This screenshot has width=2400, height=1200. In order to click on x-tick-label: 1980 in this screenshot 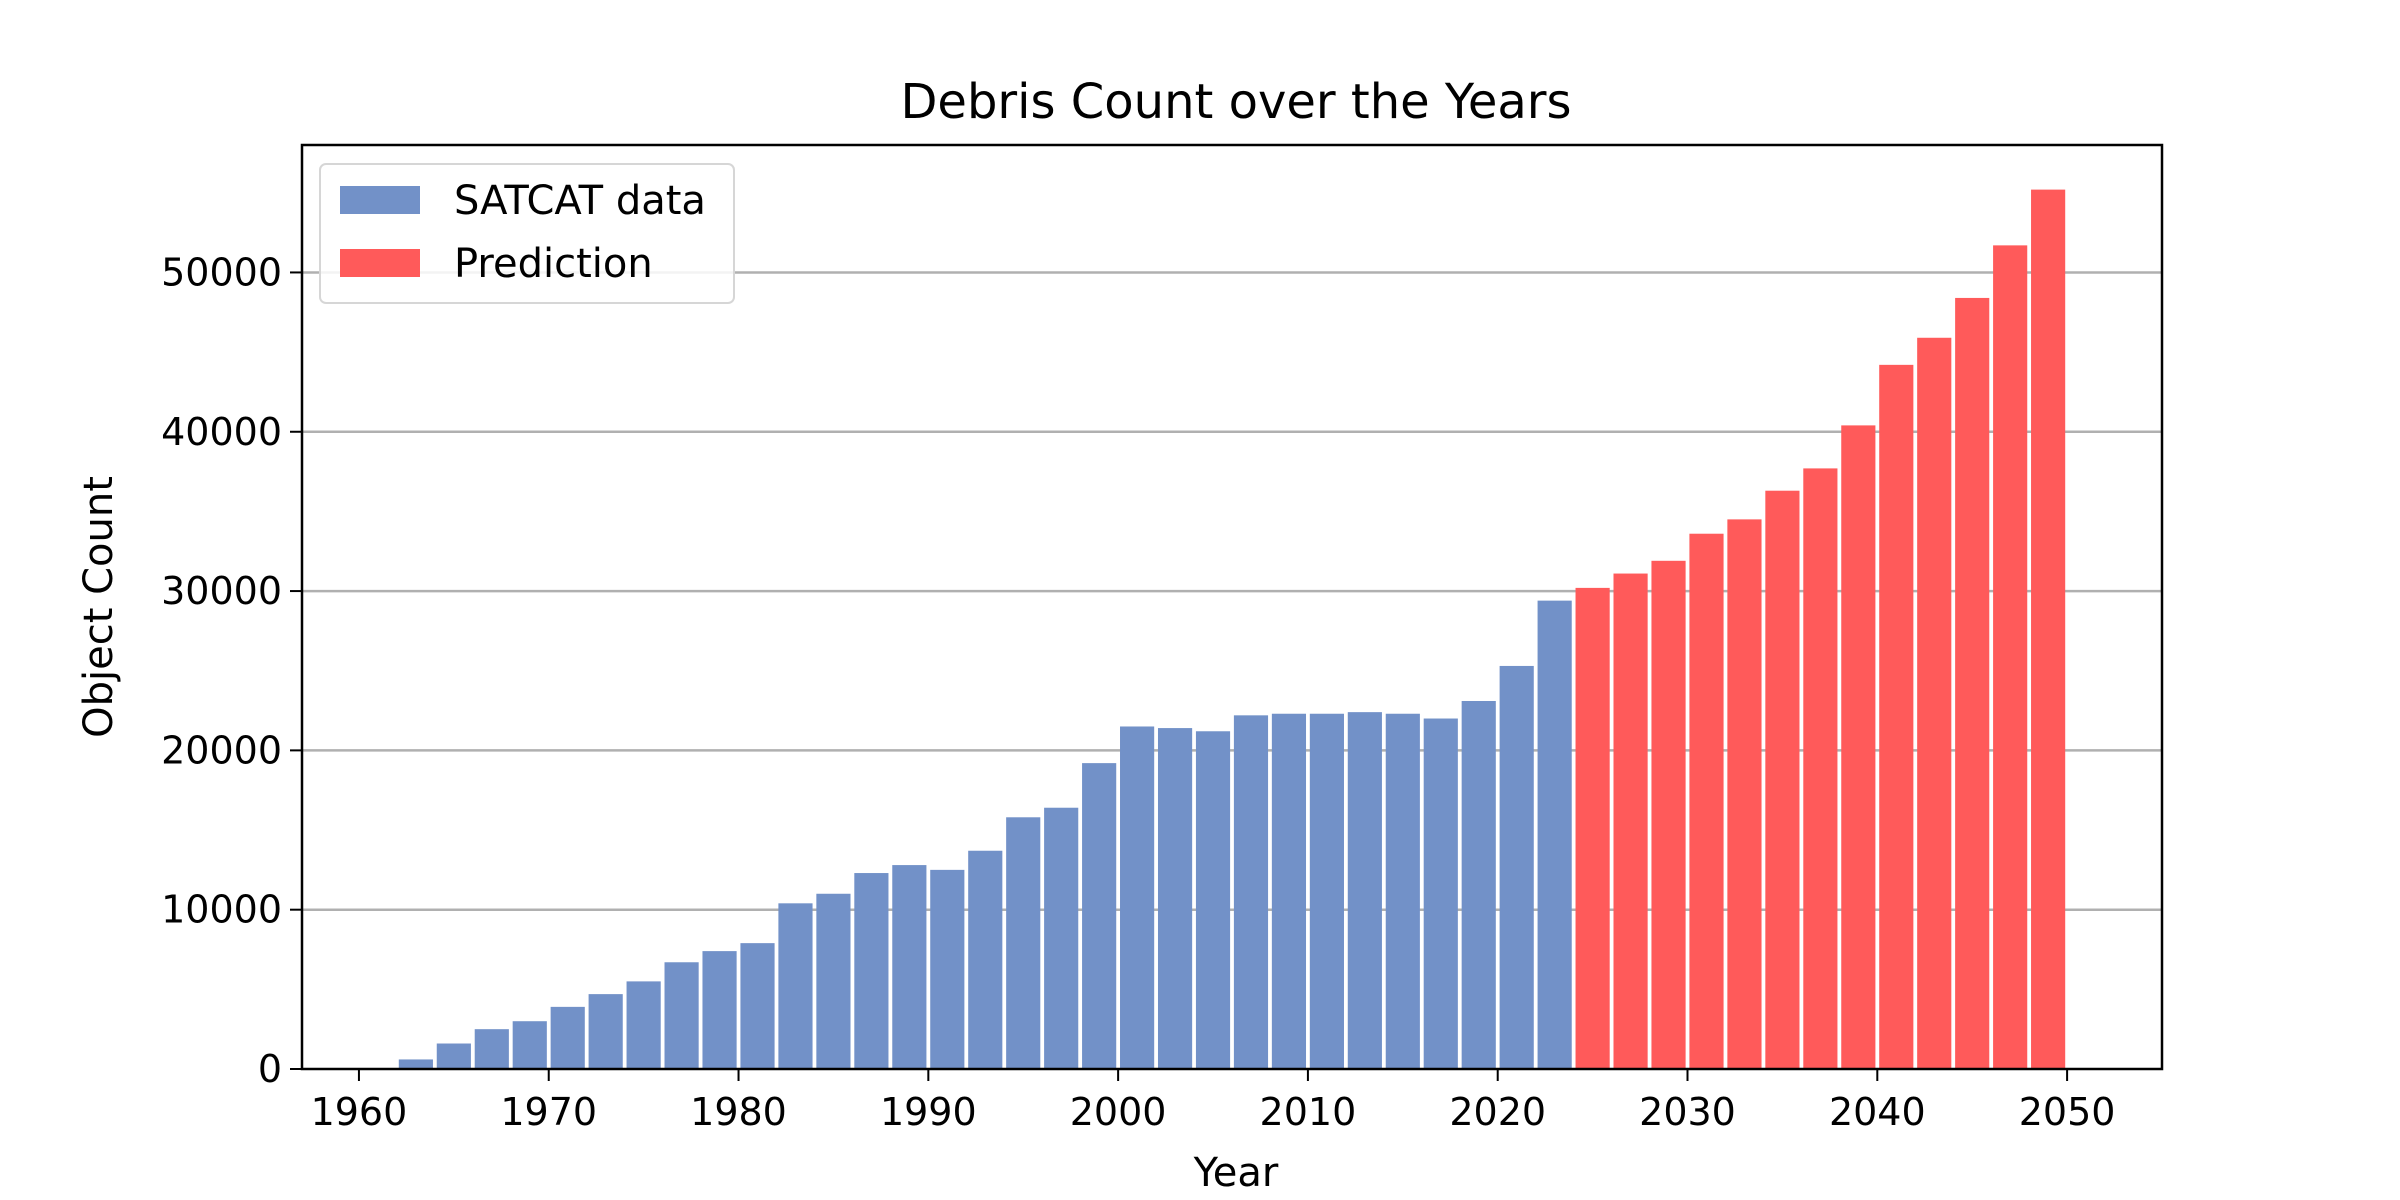, I will do `click(738, 1112)`.